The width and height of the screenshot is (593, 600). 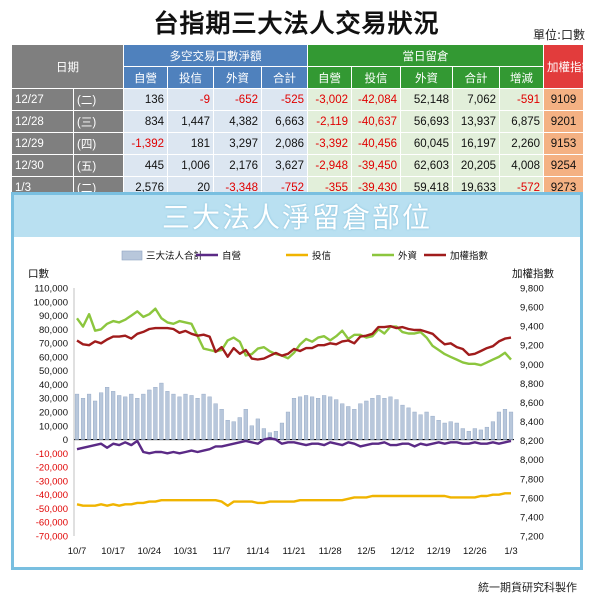 I want to click on left-tick-label: -60,000, so click(x=52, y=523).